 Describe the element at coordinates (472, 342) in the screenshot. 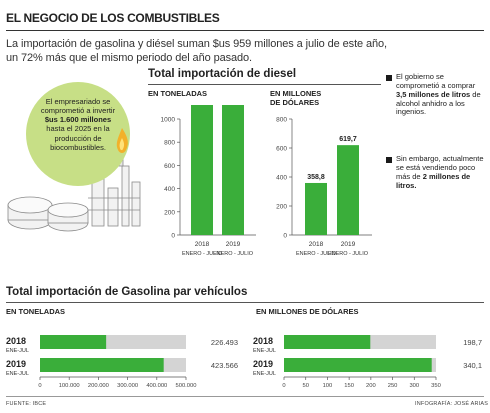

I see `data-label: 198,7` at that location.